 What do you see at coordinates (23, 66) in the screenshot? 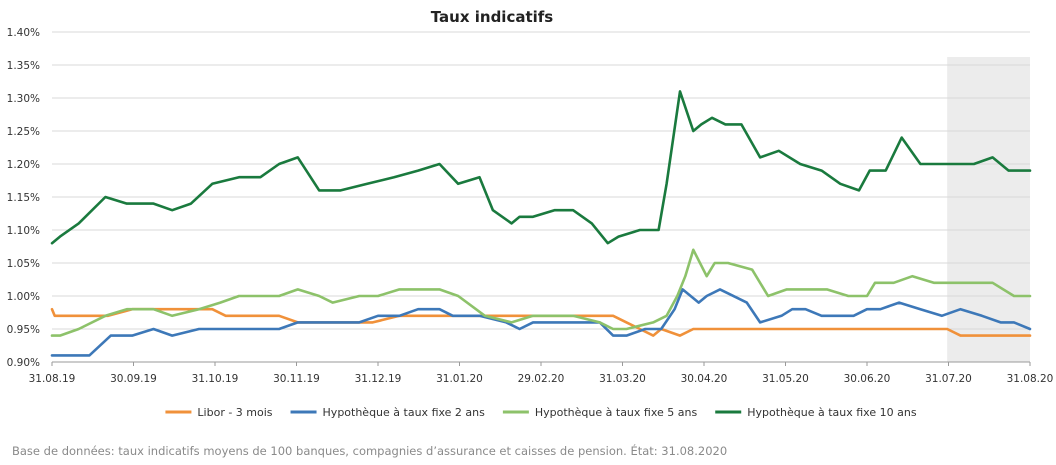
I see `y-tick-label: 1.35%` at bounding box center [23, 66].